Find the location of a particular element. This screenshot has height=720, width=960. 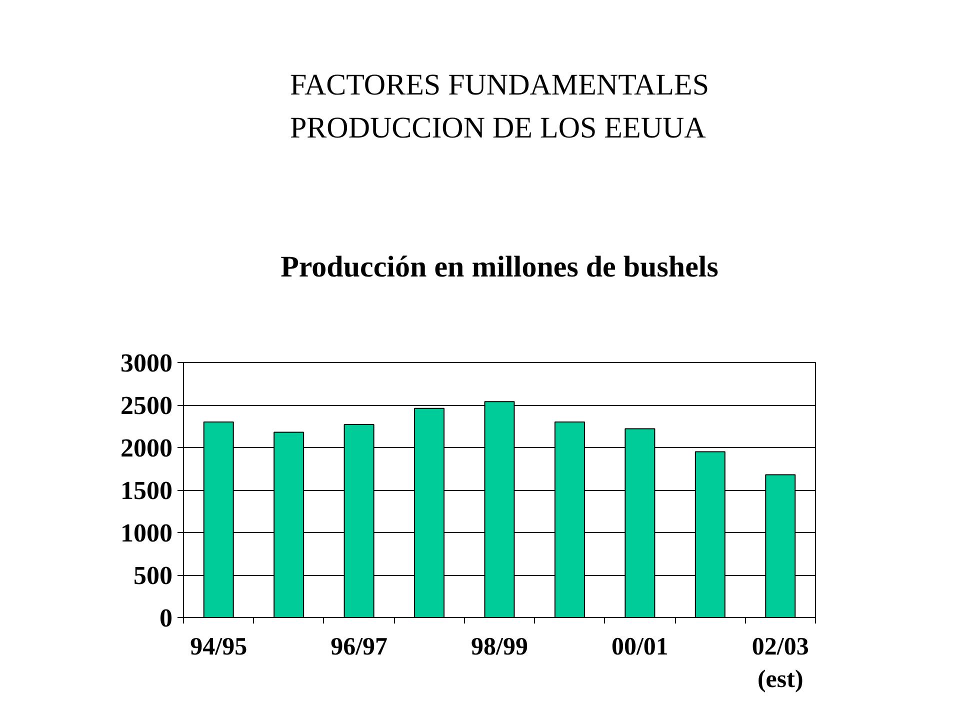

y-tick-label: 500 is located at coordinates (153, 575).